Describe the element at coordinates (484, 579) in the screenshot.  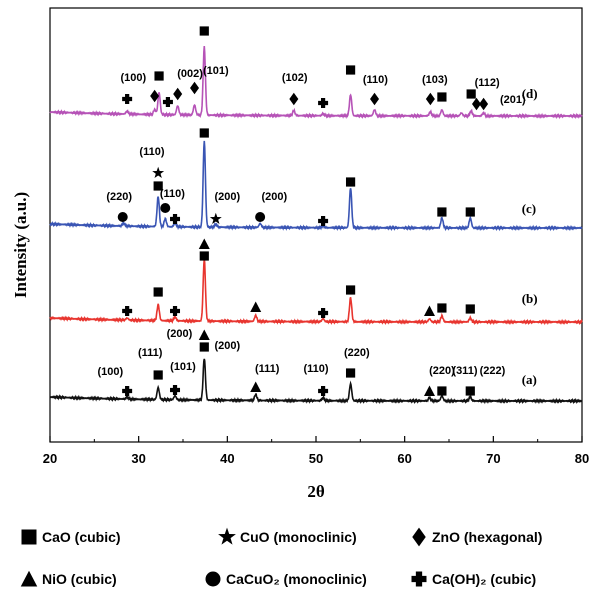
I see `legend-label: Ca(OH)₂ (cubic)` at that location.